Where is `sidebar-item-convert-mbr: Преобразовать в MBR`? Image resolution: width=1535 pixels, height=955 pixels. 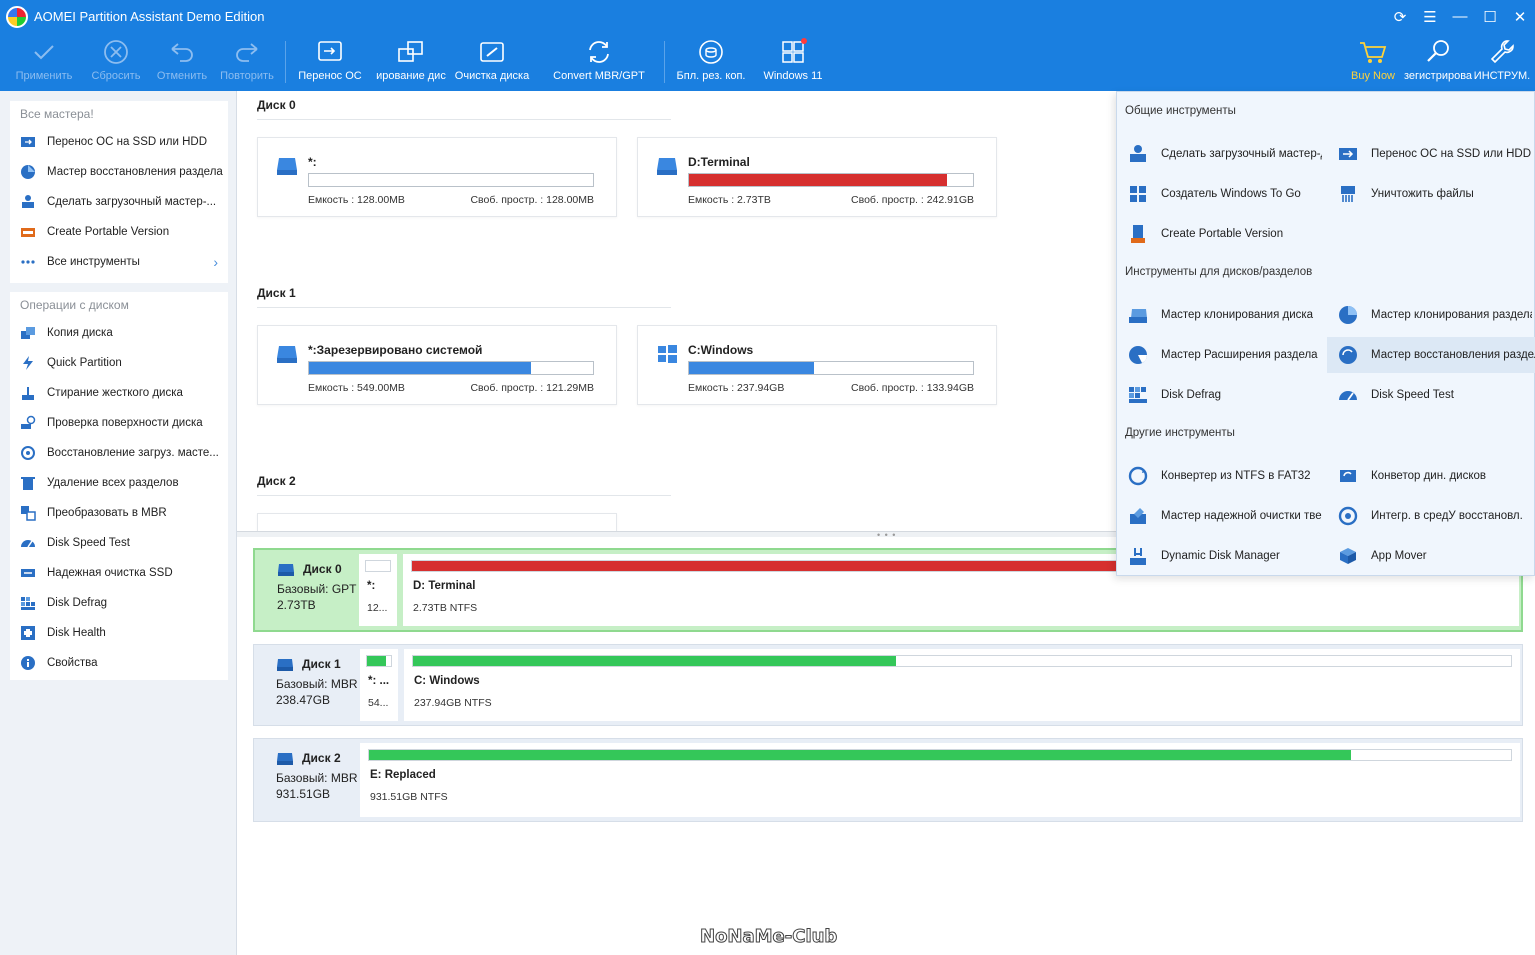
sidebar-item-convert-mbr: Преобразовать в MBR is located at coordinates (119, 513).